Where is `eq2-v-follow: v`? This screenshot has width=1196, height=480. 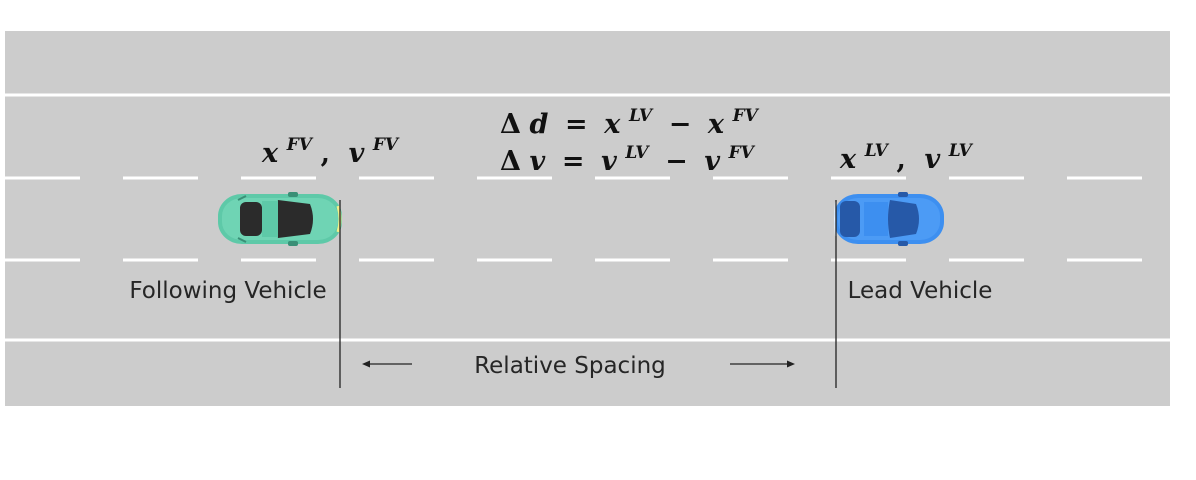 eq2-v-follow: v is located at coordinates (712, 161).